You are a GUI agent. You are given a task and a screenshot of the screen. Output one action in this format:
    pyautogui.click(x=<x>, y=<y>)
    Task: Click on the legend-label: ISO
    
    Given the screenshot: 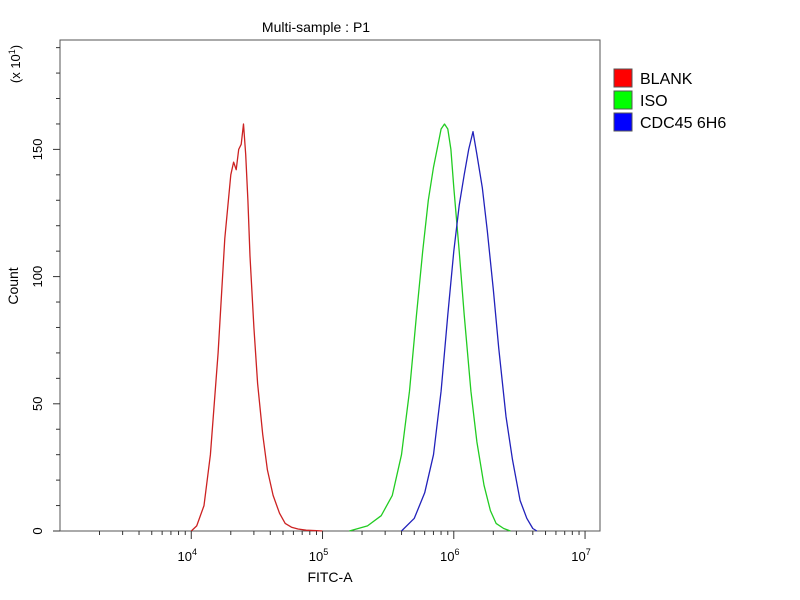 What is the action you would take?
    pyautogui.click(x=654, y=101)
    